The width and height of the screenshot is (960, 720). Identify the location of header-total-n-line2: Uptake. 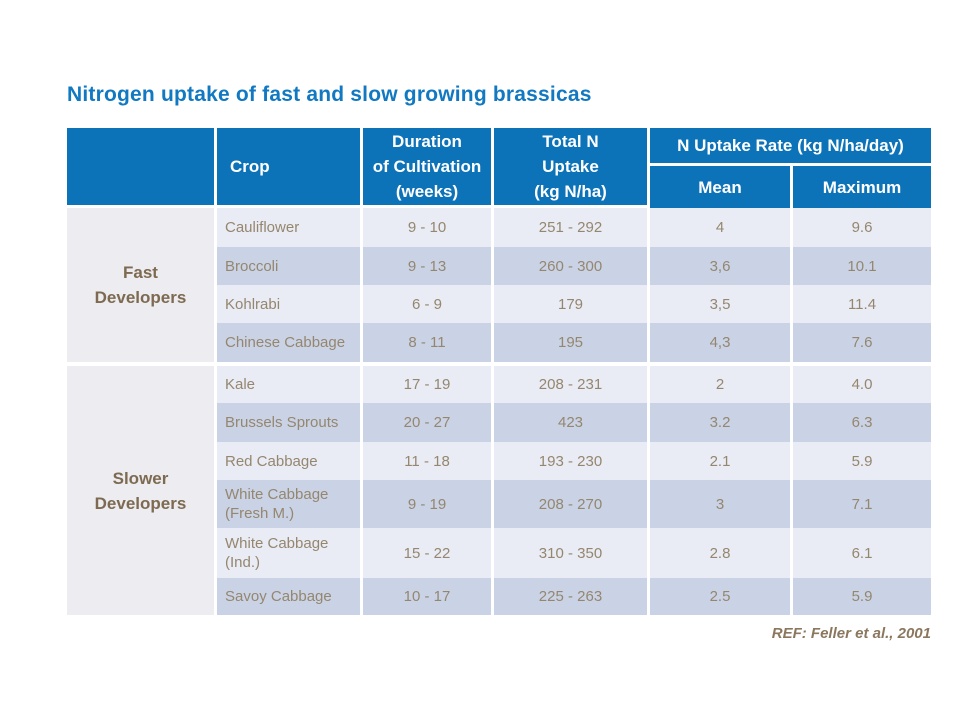
(570, 166).